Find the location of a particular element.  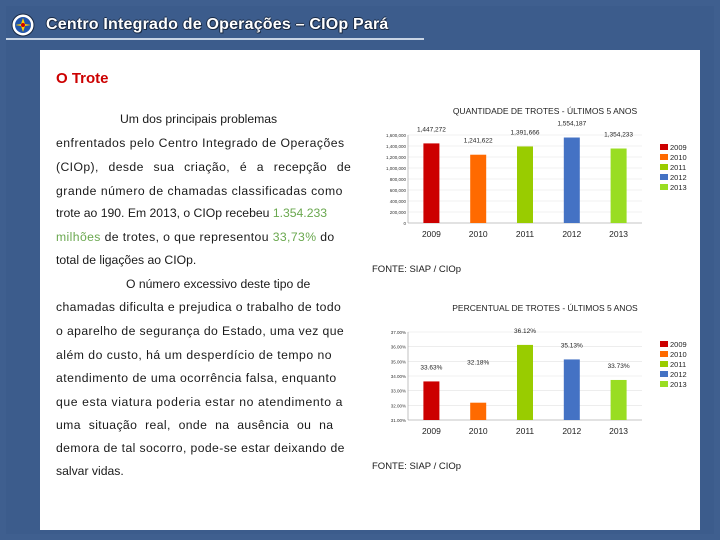

y-tick-label: 36.00% is located at coordinates (398, 347).